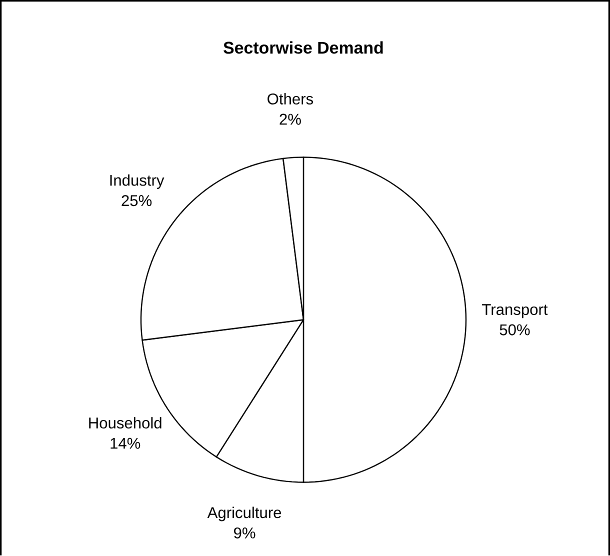 The height and width of the screenshot is (556, 610). What do you see at coordinates (515, 330) in the screenshot?
I see `data-label: 50%` at bounding box center [515, 330].